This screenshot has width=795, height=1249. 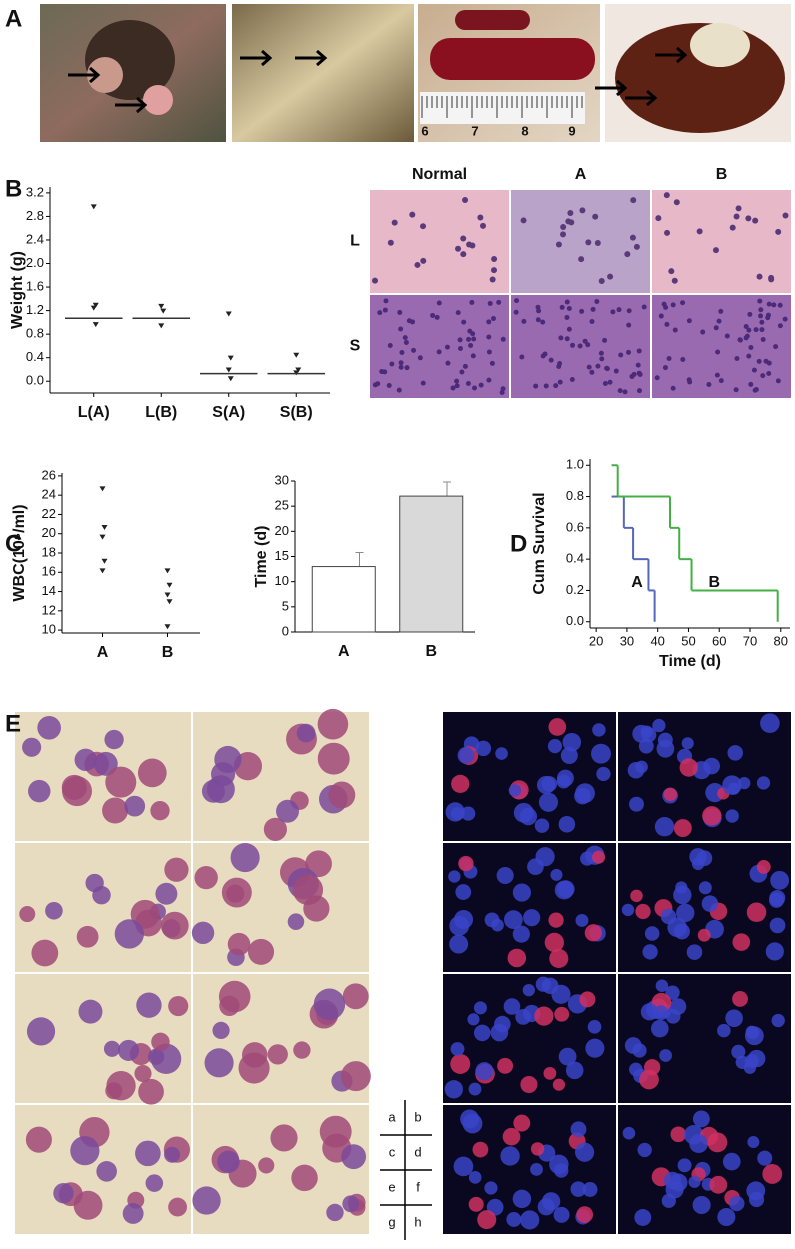 What do you see at coordinates (105, 75) in the screenshot?
I see `photo-detail` at bounding box center [105, 75].